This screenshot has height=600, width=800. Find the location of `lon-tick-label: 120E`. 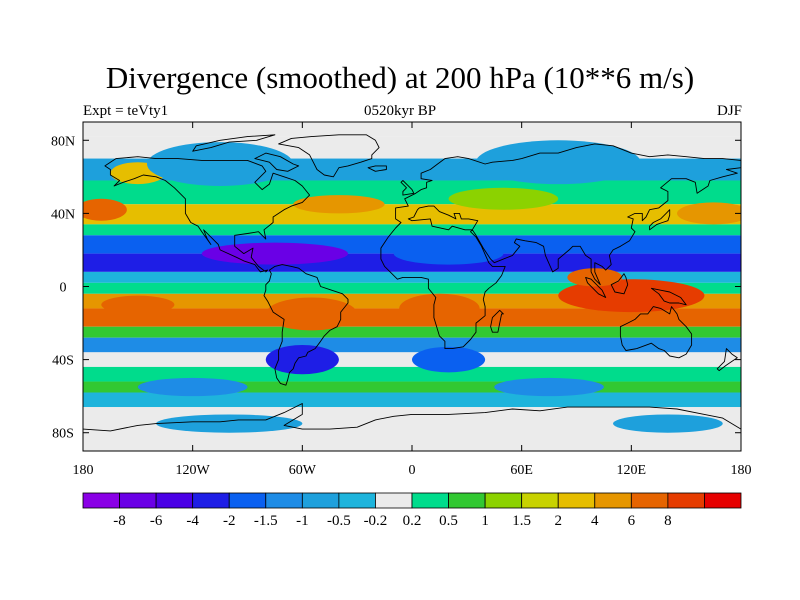

lon-tick-label: 120E is located at coordinates (632, 470).